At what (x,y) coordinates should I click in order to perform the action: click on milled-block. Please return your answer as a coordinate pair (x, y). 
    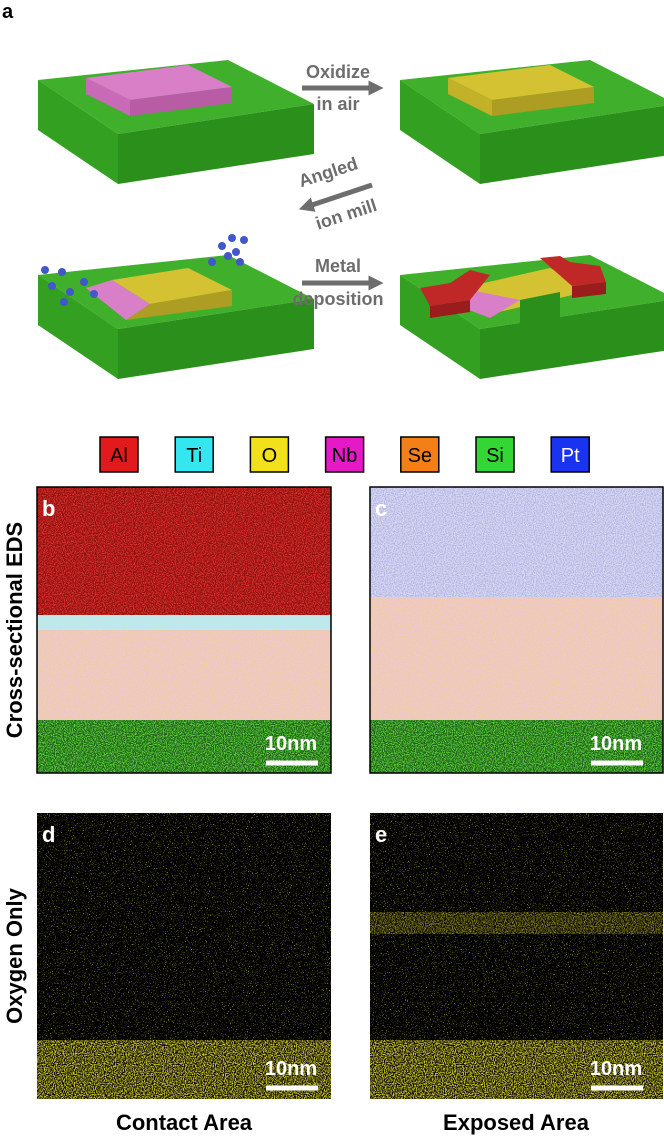
    Looking at the image, I should click on (159, 294).